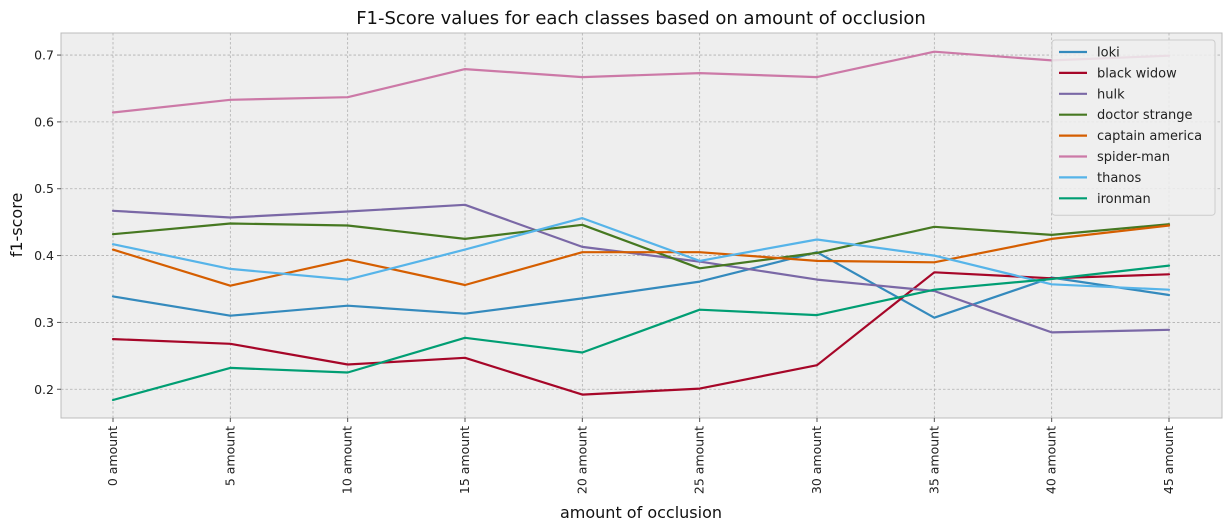 Image resolution: width=1232 pixels, height=532 pixels. What do you see at coordinates (1137, 73) in the screenshot?
I see `legend-label: black widow` at bounding box center [1137, 73].